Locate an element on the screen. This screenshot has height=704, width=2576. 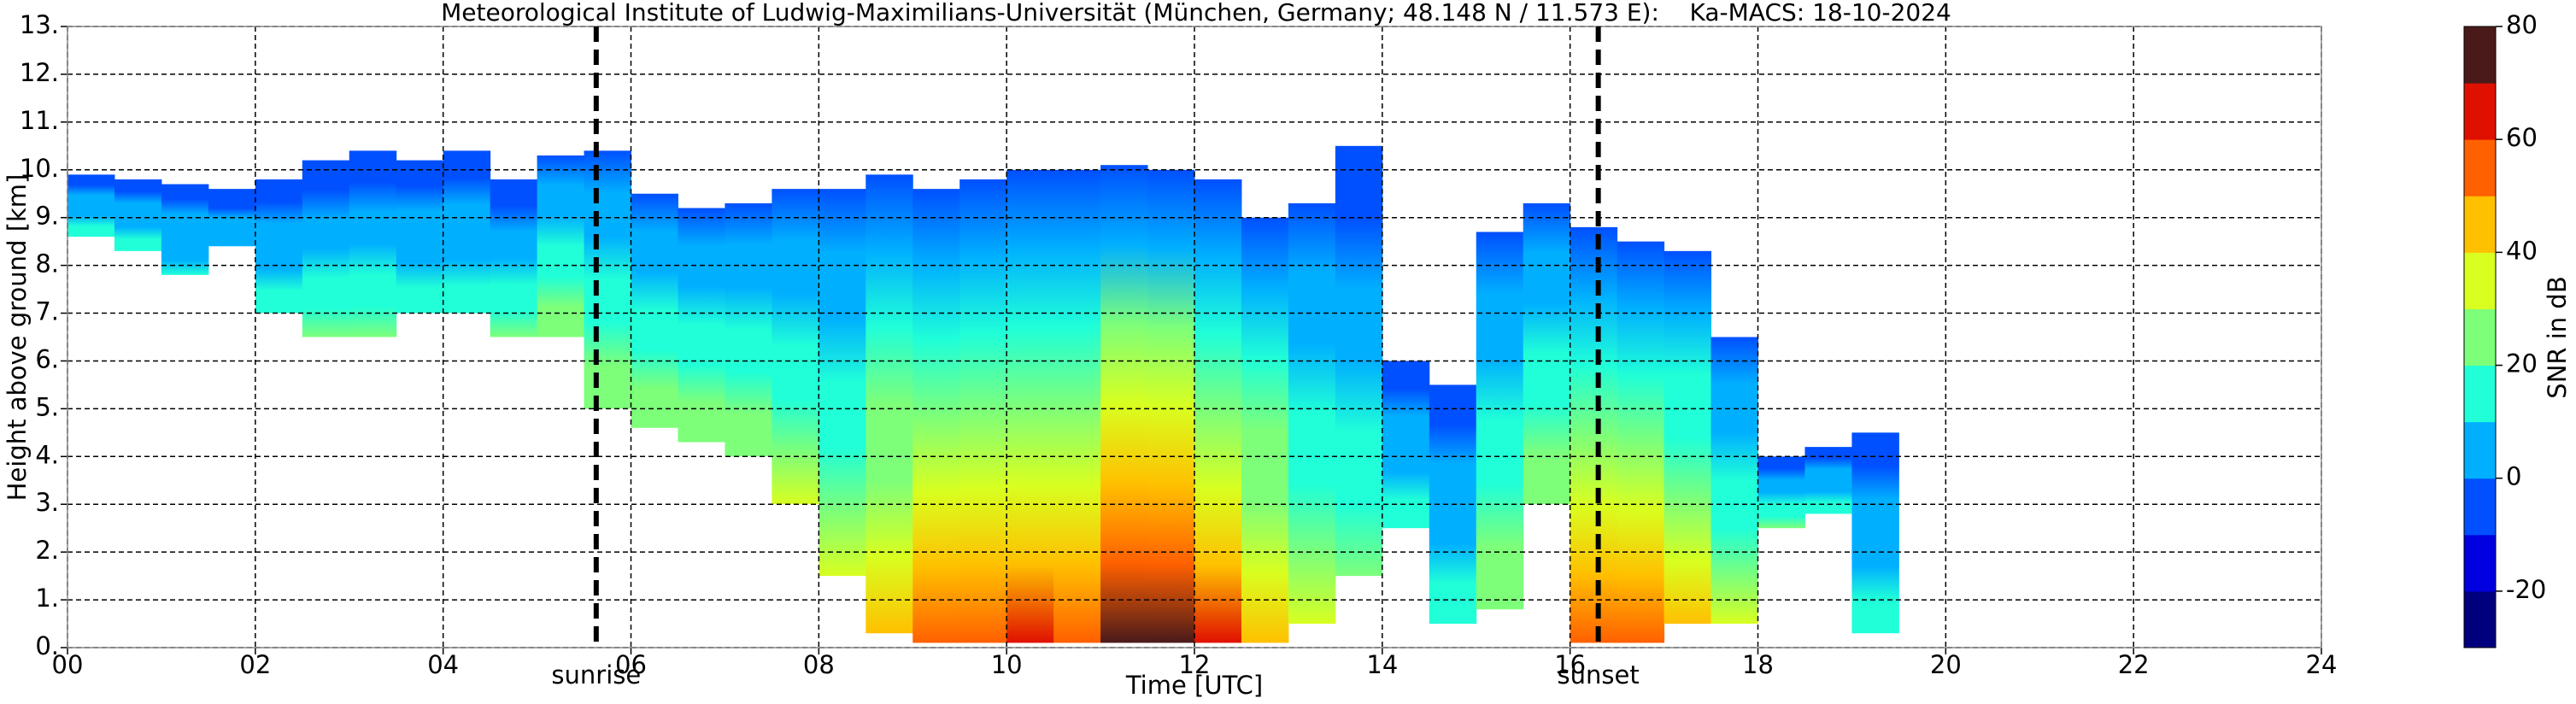
x-tick-label: 04 is located at coordinates (443, 664).